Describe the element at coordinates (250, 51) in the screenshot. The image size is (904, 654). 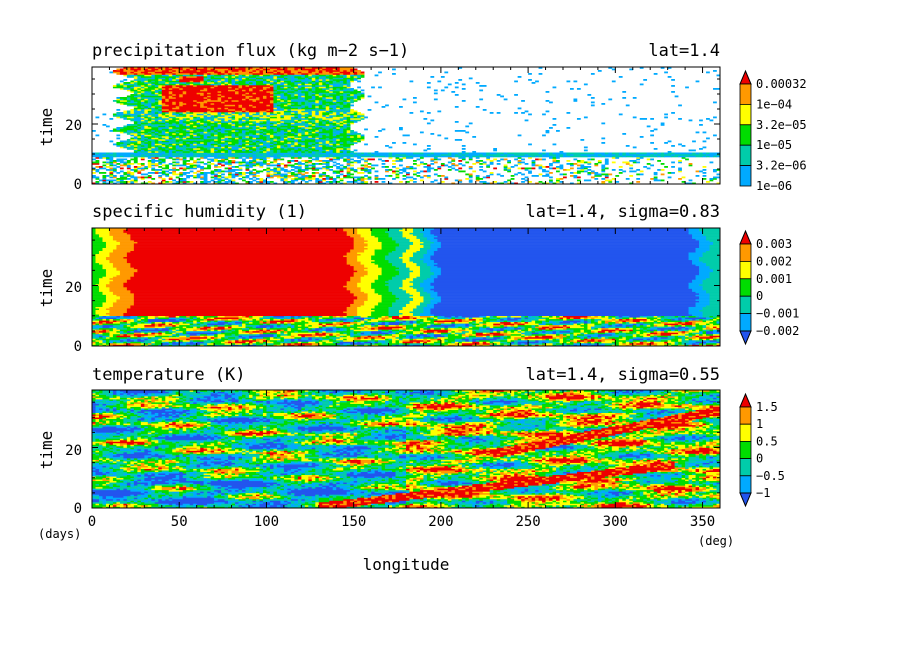
I see `panel1-title: precipitation flux (kg m−2 s−1)` at that location.